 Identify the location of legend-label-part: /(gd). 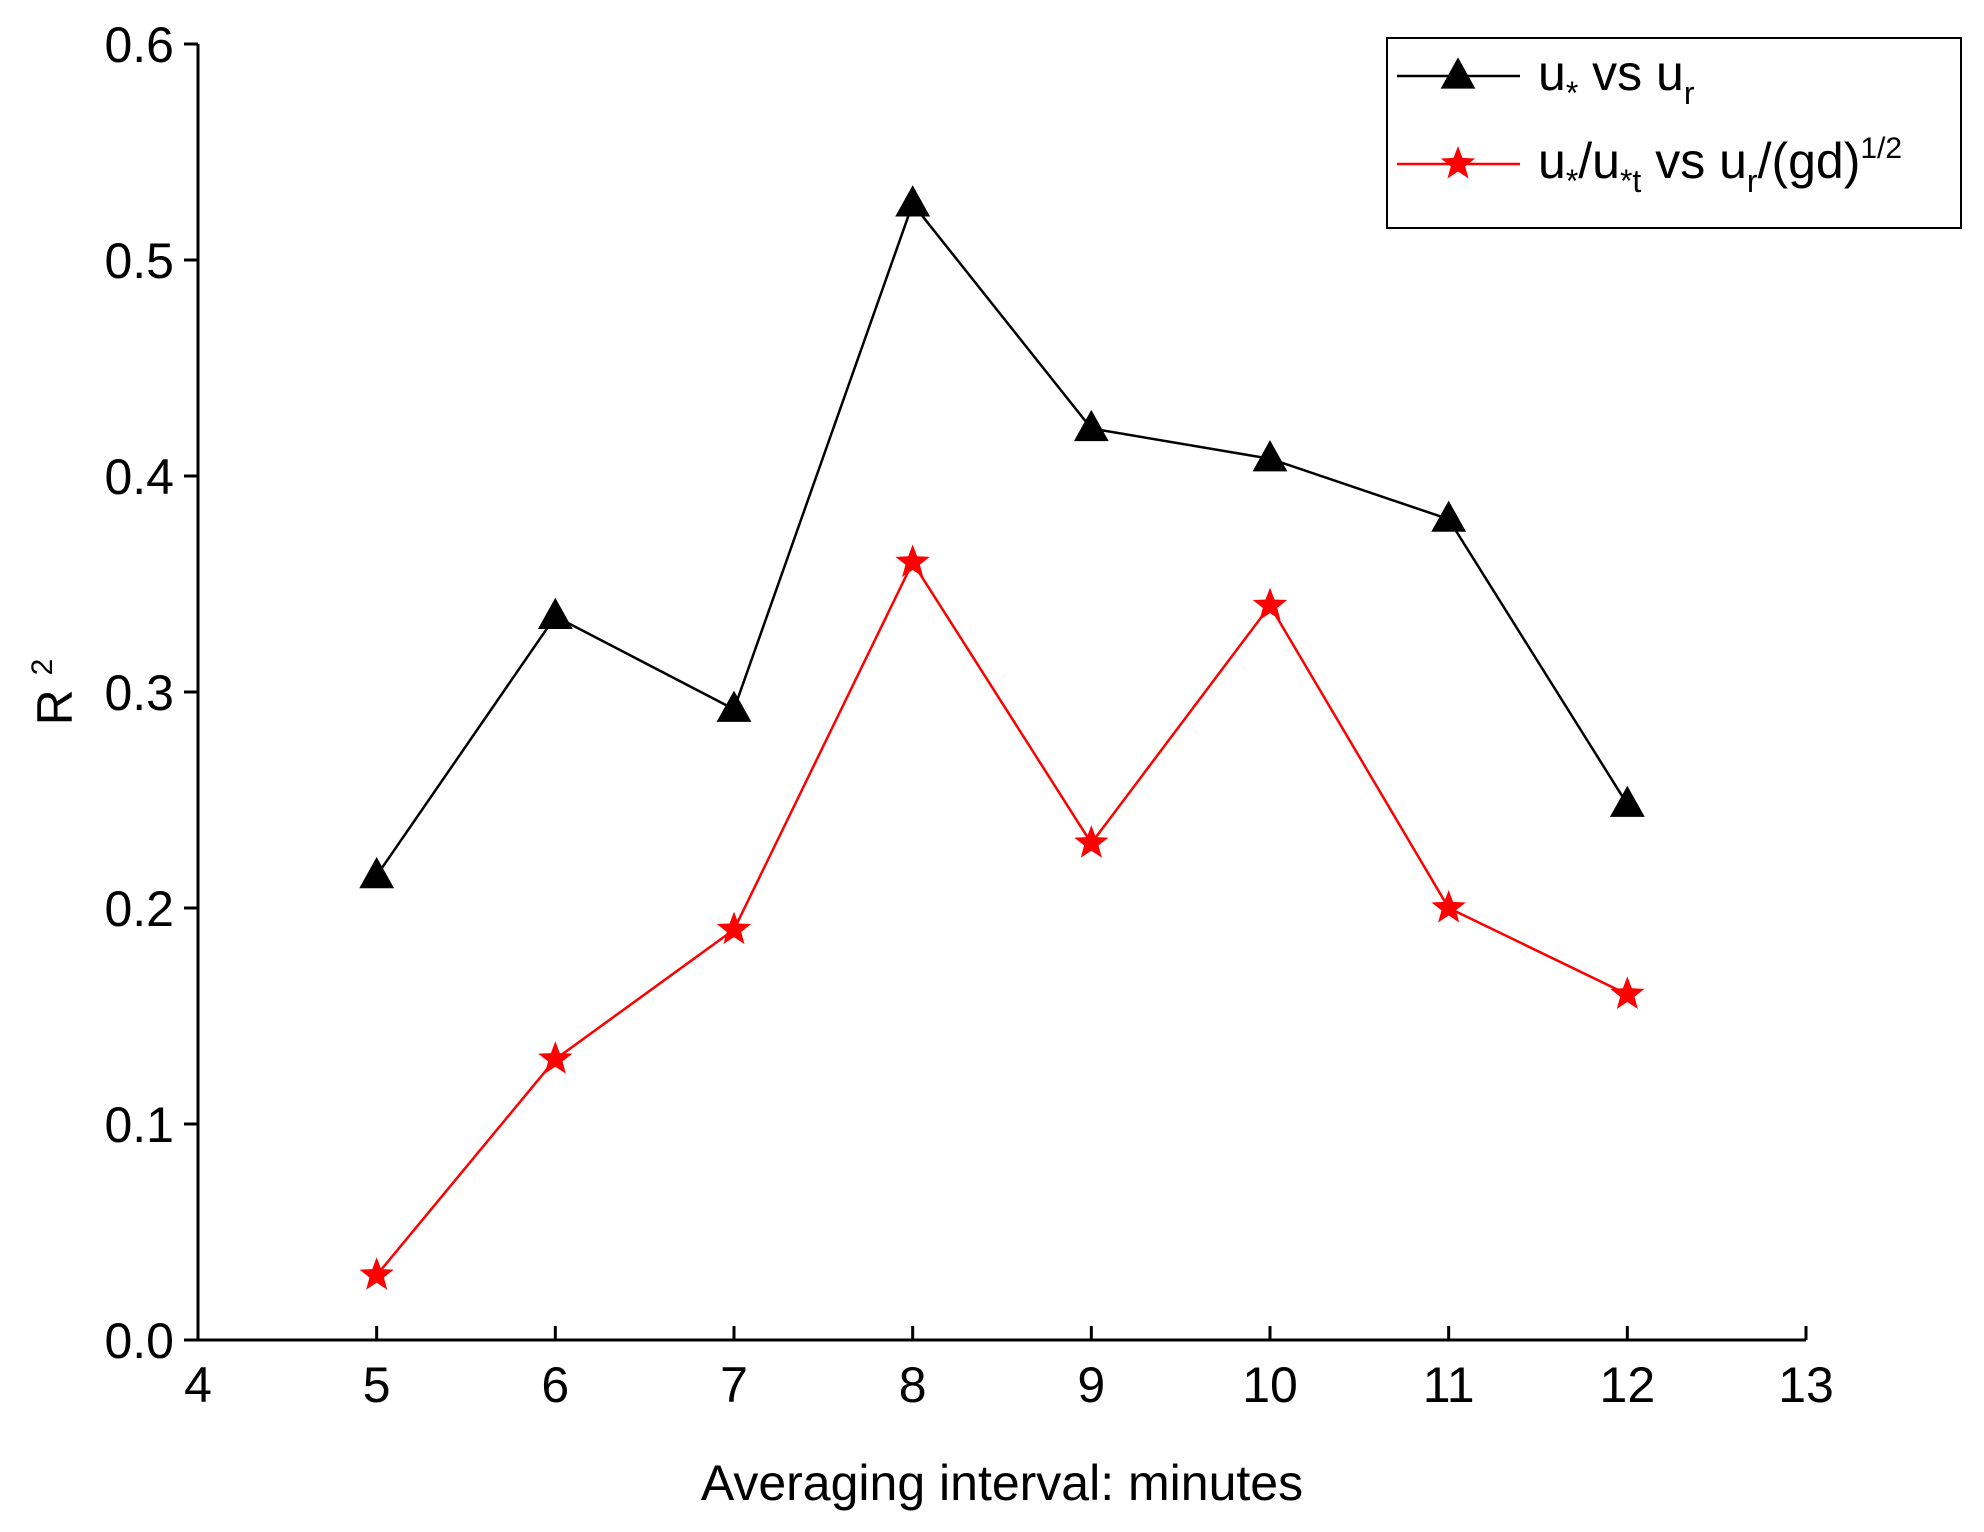
(1809, 161).